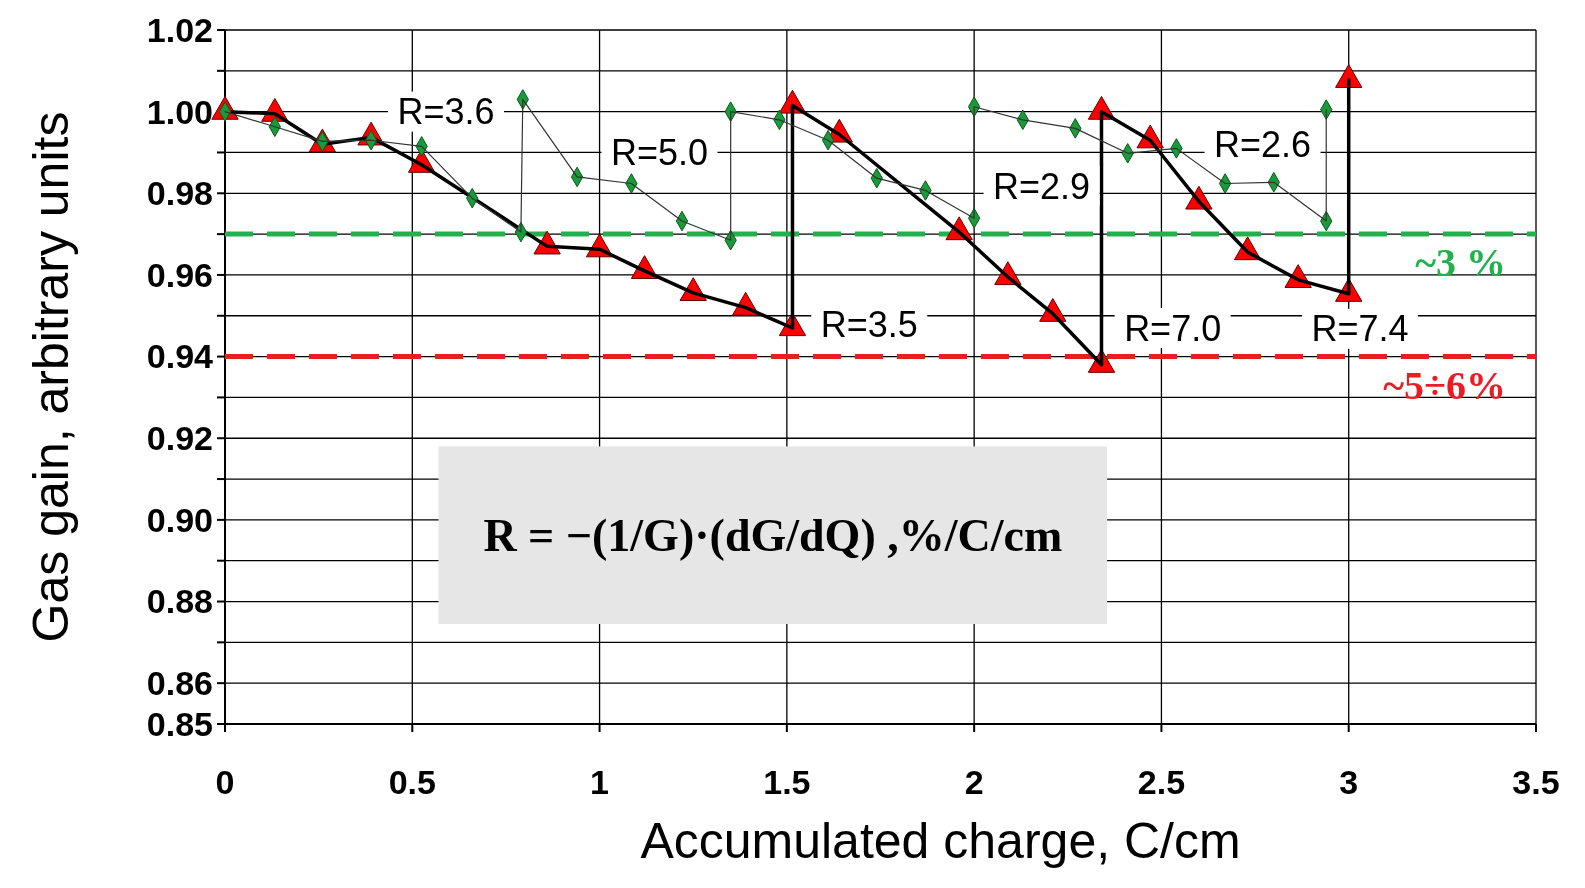 Image resolution: width=1585 pixels, height=888 pixels. Describe the element at coordinates (1161, 782) in the screenshot. I see `x-tick-label: 2.5` at that location.